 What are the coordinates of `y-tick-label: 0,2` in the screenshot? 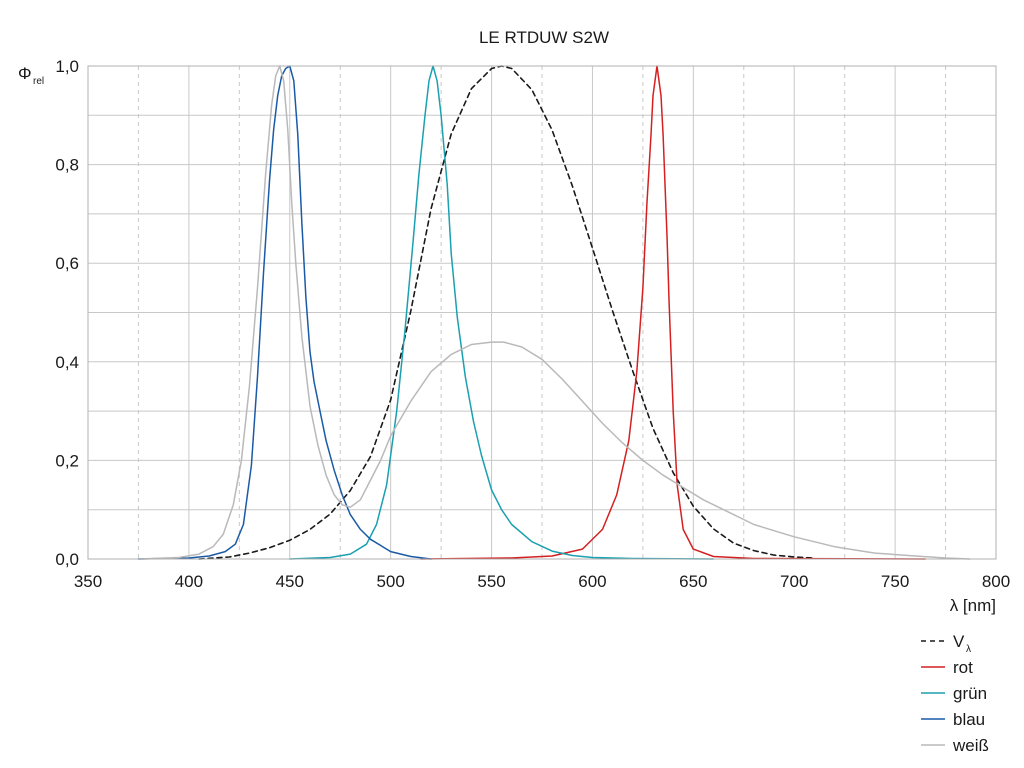 It's located at (67, 460).